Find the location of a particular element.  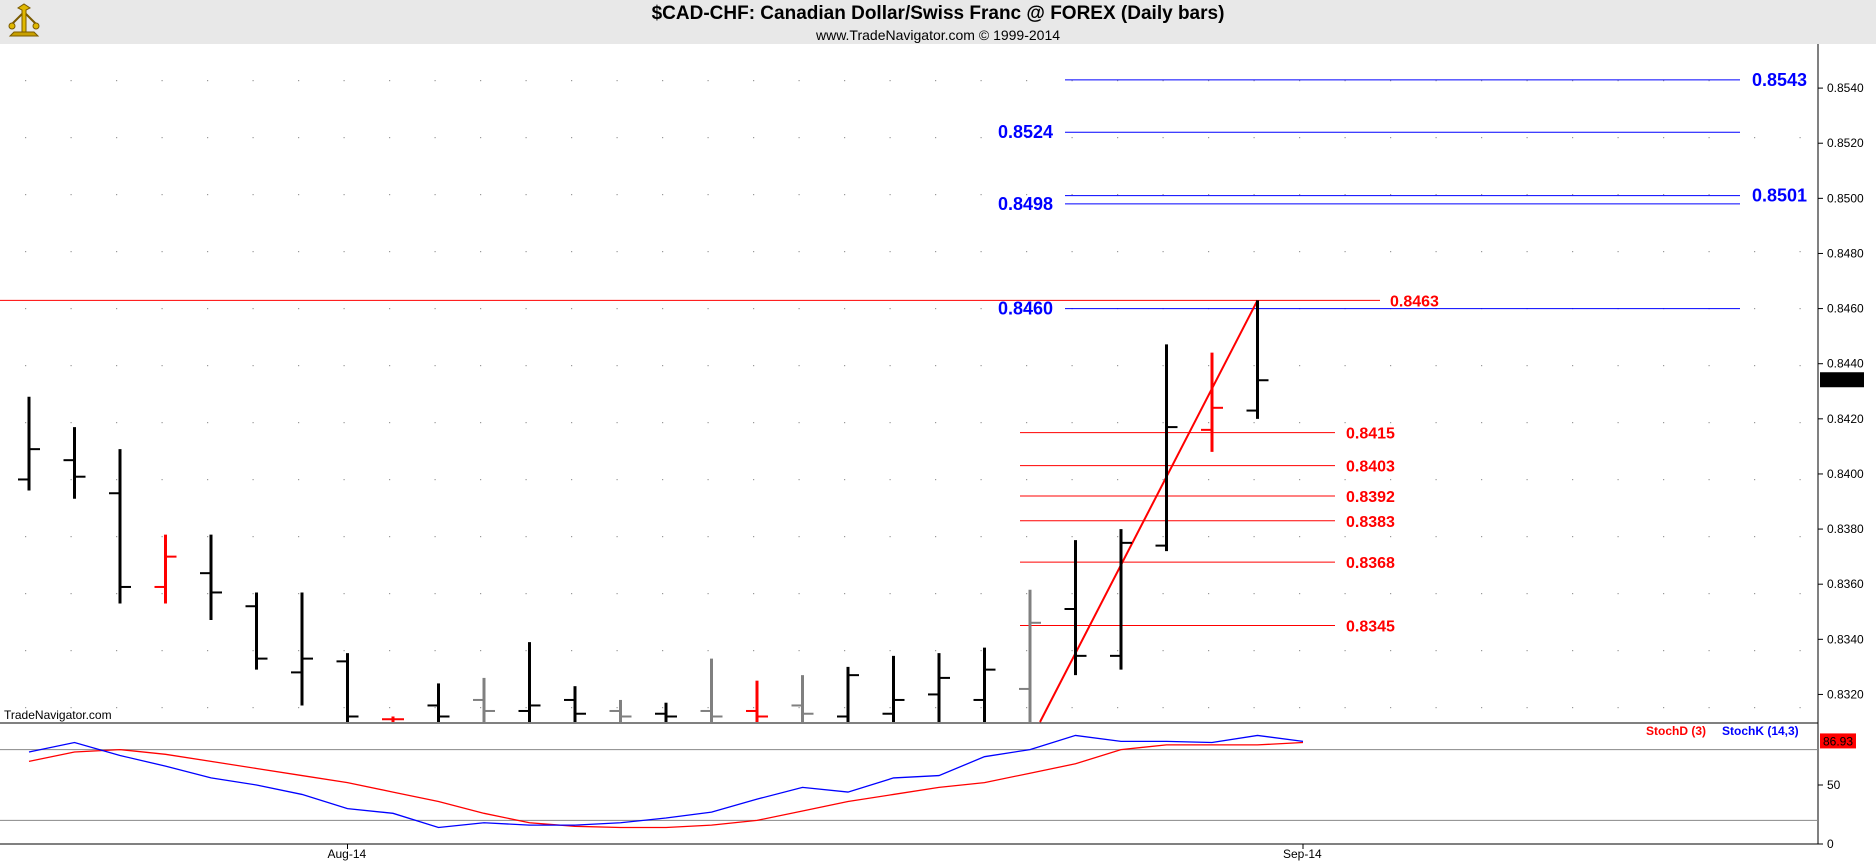

x-tick-label: Aug-14 is located at coordinates (347, 854).